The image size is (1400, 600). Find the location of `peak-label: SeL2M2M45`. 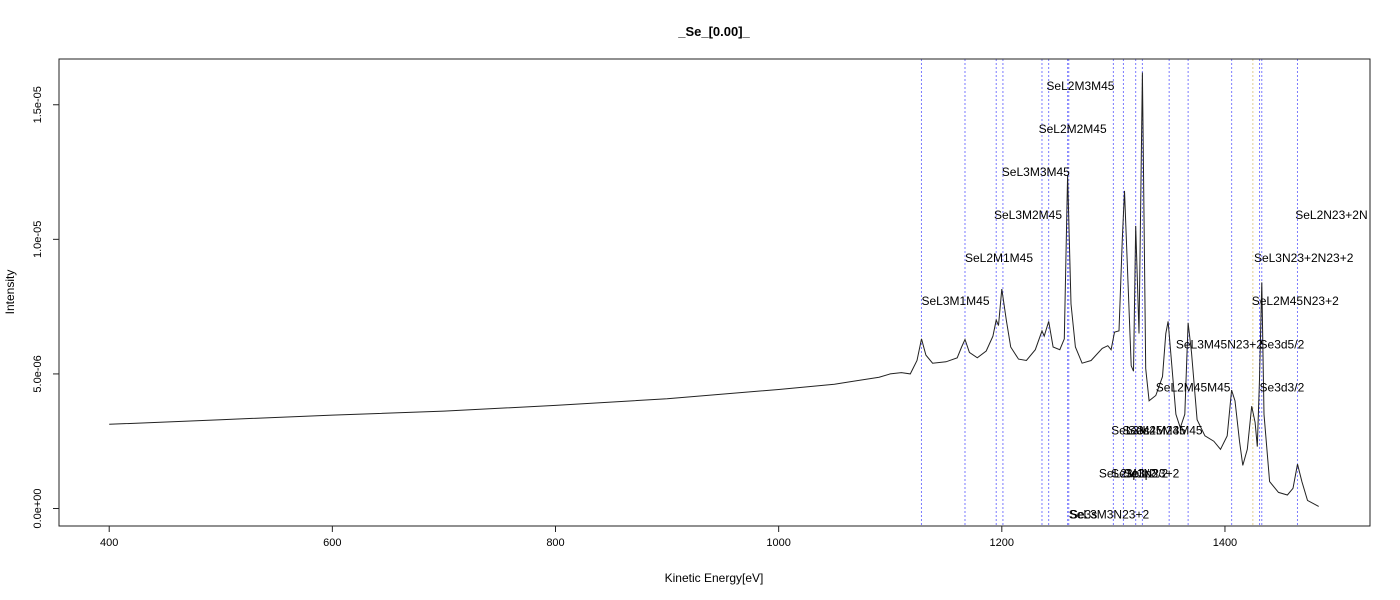

peak-label: SeL2M2M45 is located at coordinates (1073, 129).